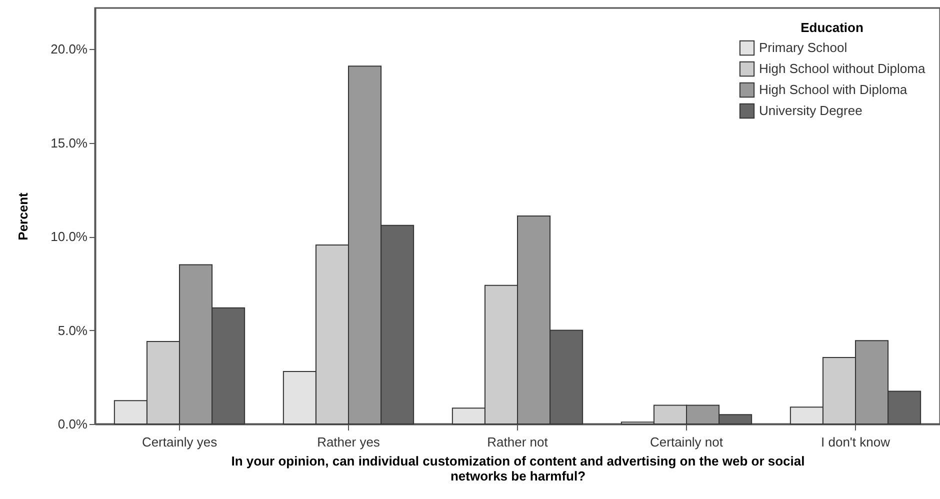 The image size is (940, 499). I want to click on legend-label: High School without Diploma, so click(842, 68).